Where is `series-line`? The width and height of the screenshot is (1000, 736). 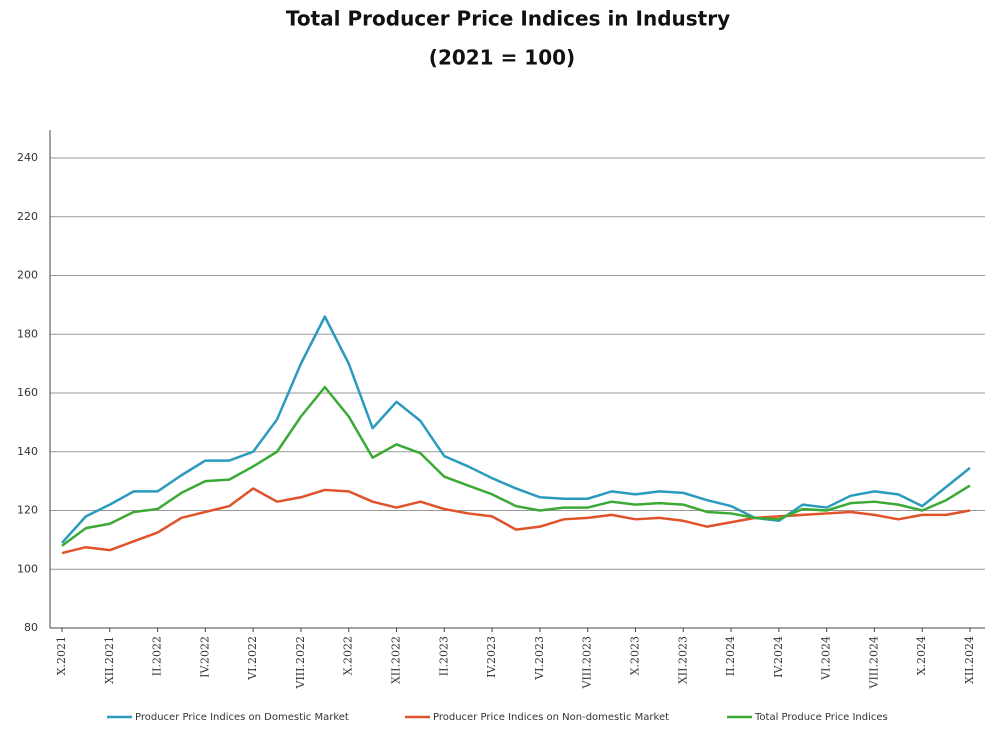 series-line is located at coordinates (516, 521).